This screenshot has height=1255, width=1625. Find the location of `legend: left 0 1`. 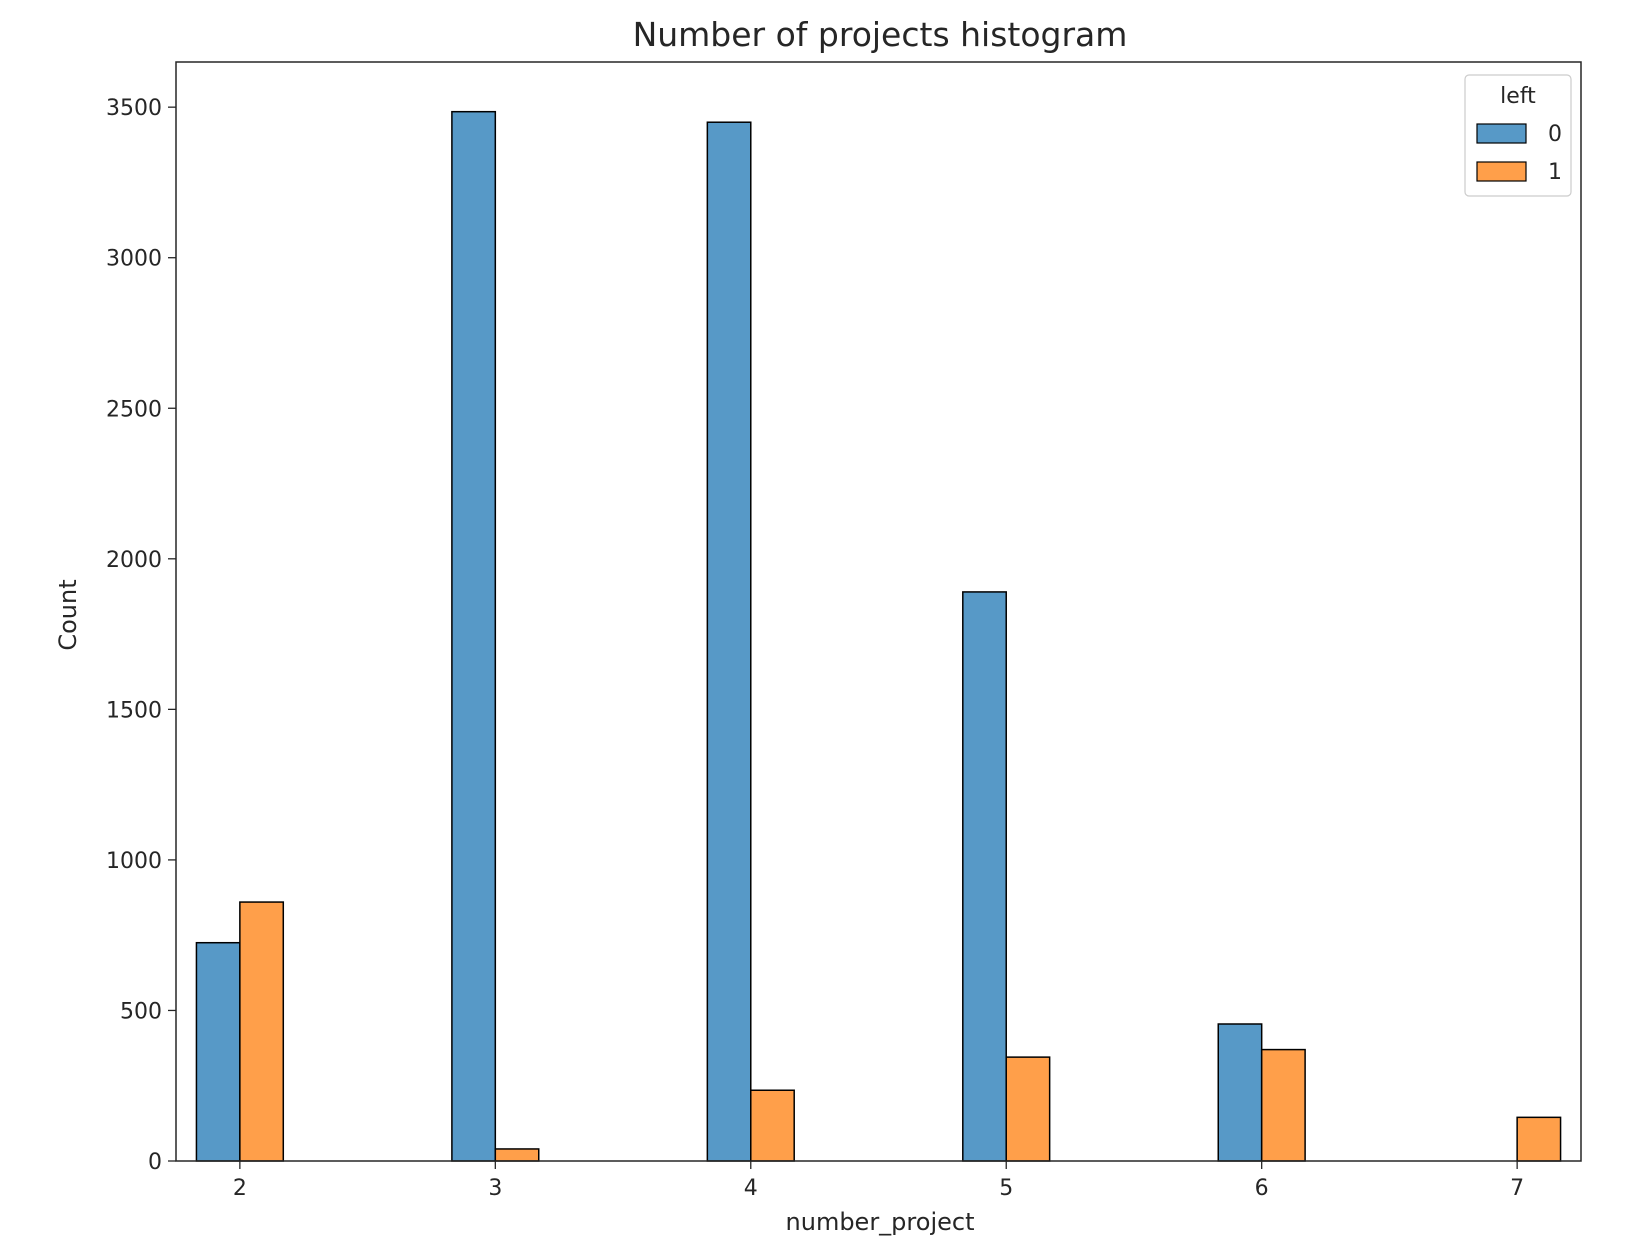

legend: left 0 1 is located at coordinates (1518, 135).